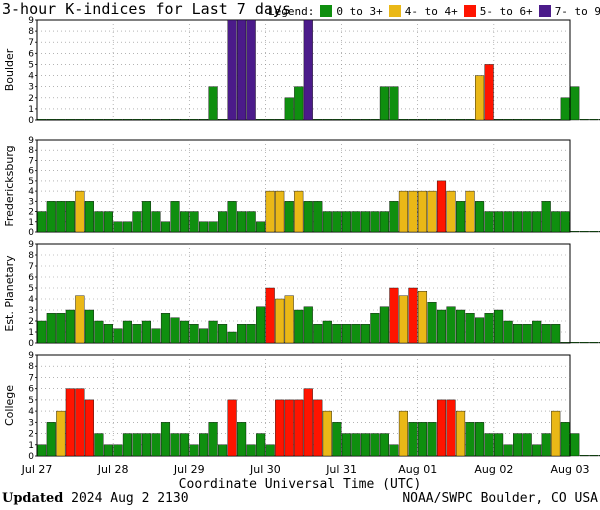 The height and width of the screenshot is (510, 600). I want to click on y-tick-label: 1, so click(31, 446).